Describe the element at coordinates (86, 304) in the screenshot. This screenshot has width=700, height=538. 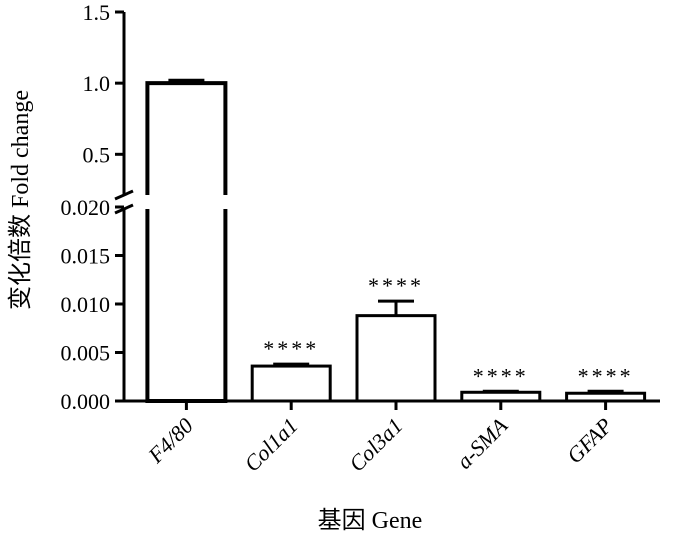
I see `y-tick-label: 0.010` at that location.